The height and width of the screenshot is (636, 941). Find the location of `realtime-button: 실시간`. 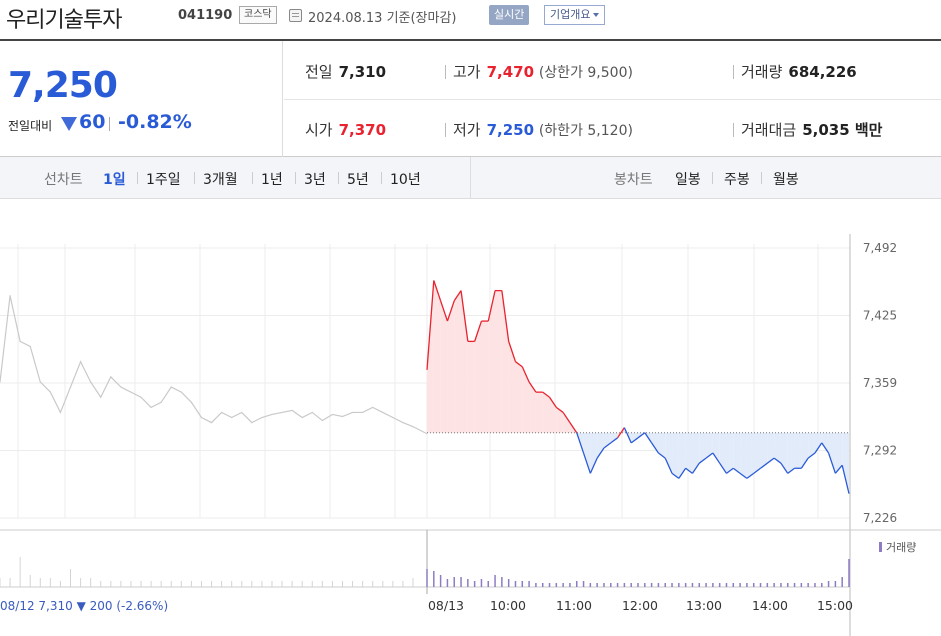

realtime-button: 실시간 is located at coordinates (509, 15).